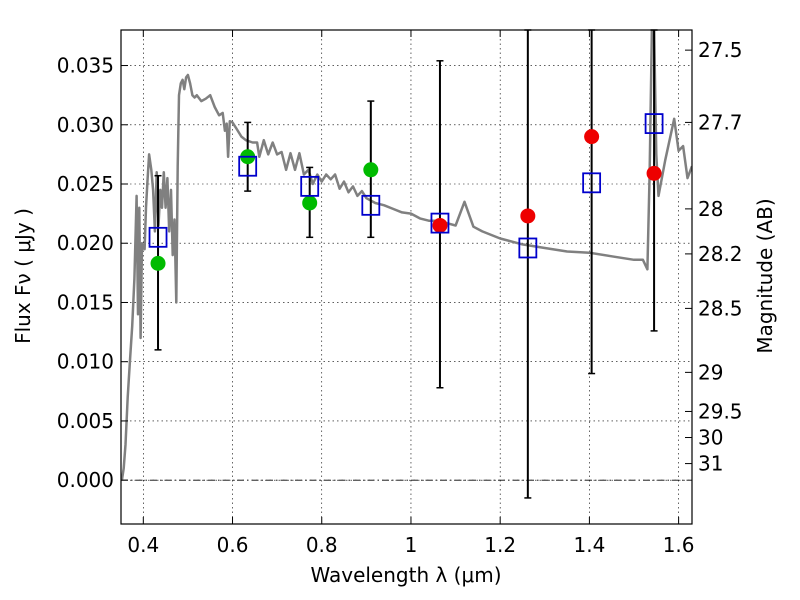  I want to click on y-tick-label: 0.000, so click(85, 480).